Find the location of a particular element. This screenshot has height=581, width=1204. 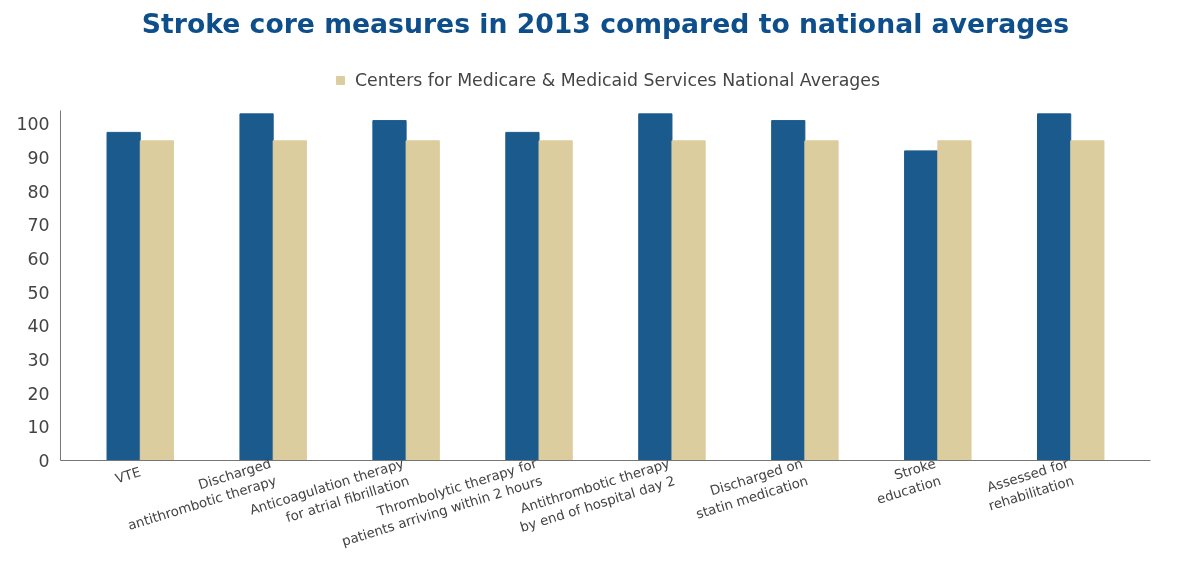

y-tick-label: 30 is located at coordinates (38, 360).